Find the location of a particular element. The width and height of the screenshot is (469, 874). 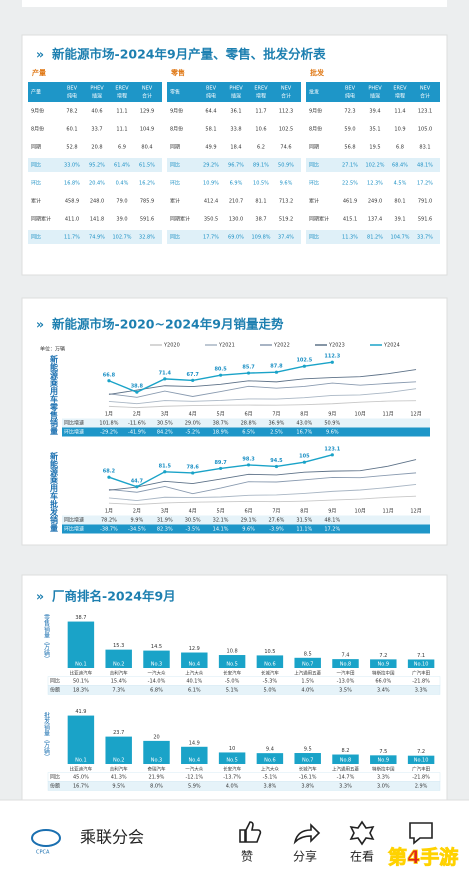

x-tick-label: 上汽大众 is located at coordinates (270, 769).